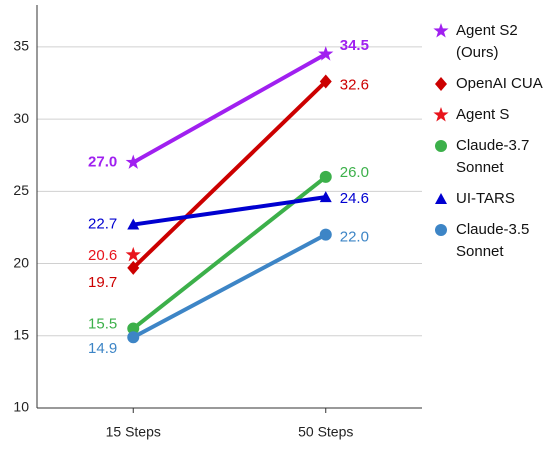  What do you see at coordinates (102, 324) in the screenshot?
I see `value-label: 15.5` at bounding box center [102, 324].